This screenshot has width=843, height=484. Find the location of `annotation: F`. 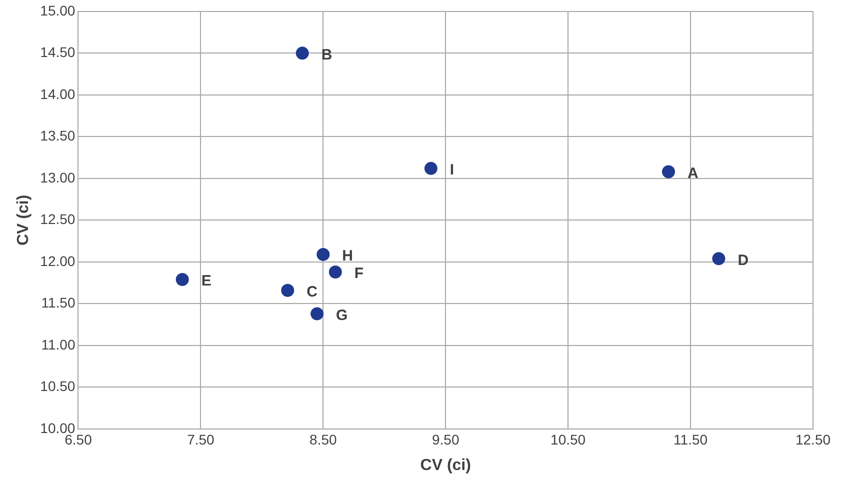

annotation: F is located at coordinates (359, 273).